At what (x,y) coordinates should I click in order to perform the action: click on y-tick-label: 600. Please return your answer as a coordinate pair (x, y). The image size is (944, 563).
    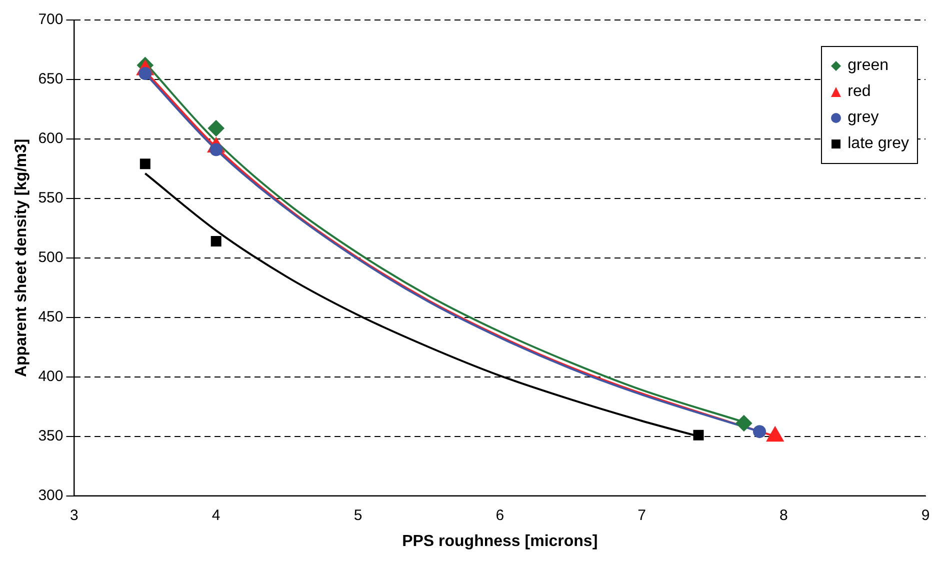
    Looking at the image, I should click on (51, 139).